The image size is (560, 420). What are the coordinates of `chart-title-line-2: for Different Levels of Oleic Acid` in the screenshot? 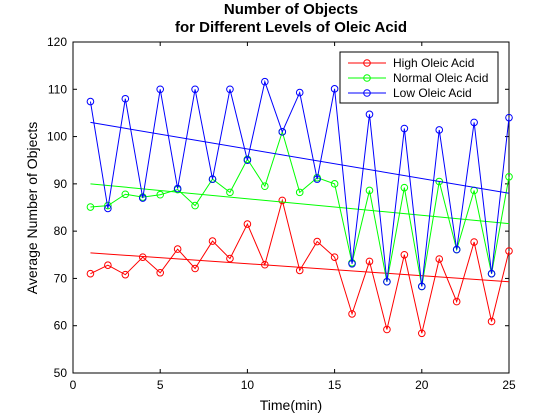 It's located at (291, 27).